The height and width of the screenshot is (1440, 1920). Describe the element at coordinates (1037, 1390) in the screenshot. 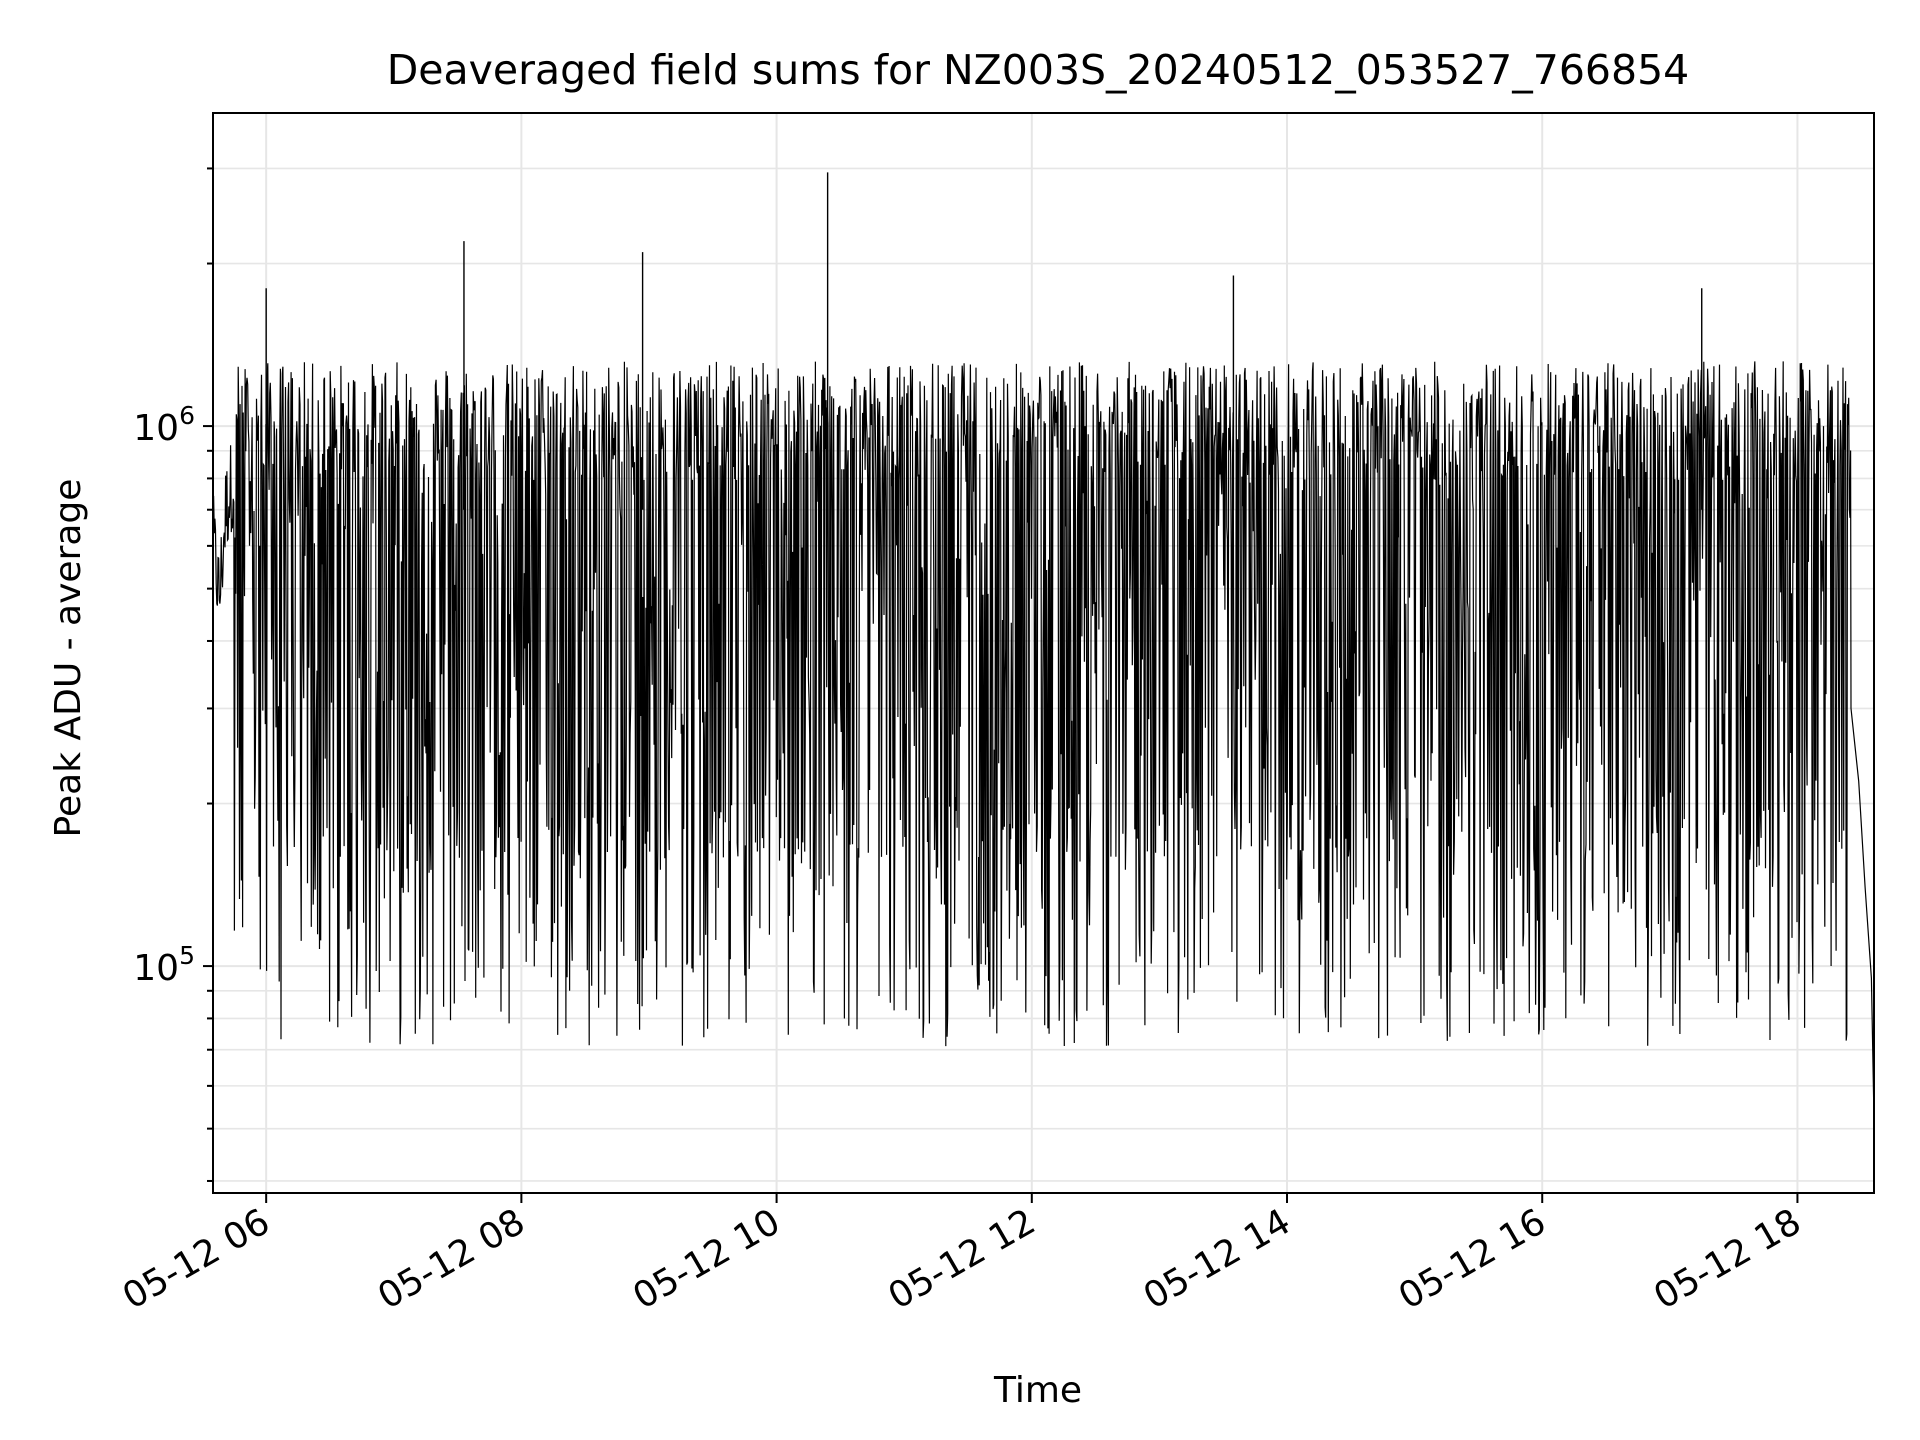

I see `x-axis-label: Time` at that location.